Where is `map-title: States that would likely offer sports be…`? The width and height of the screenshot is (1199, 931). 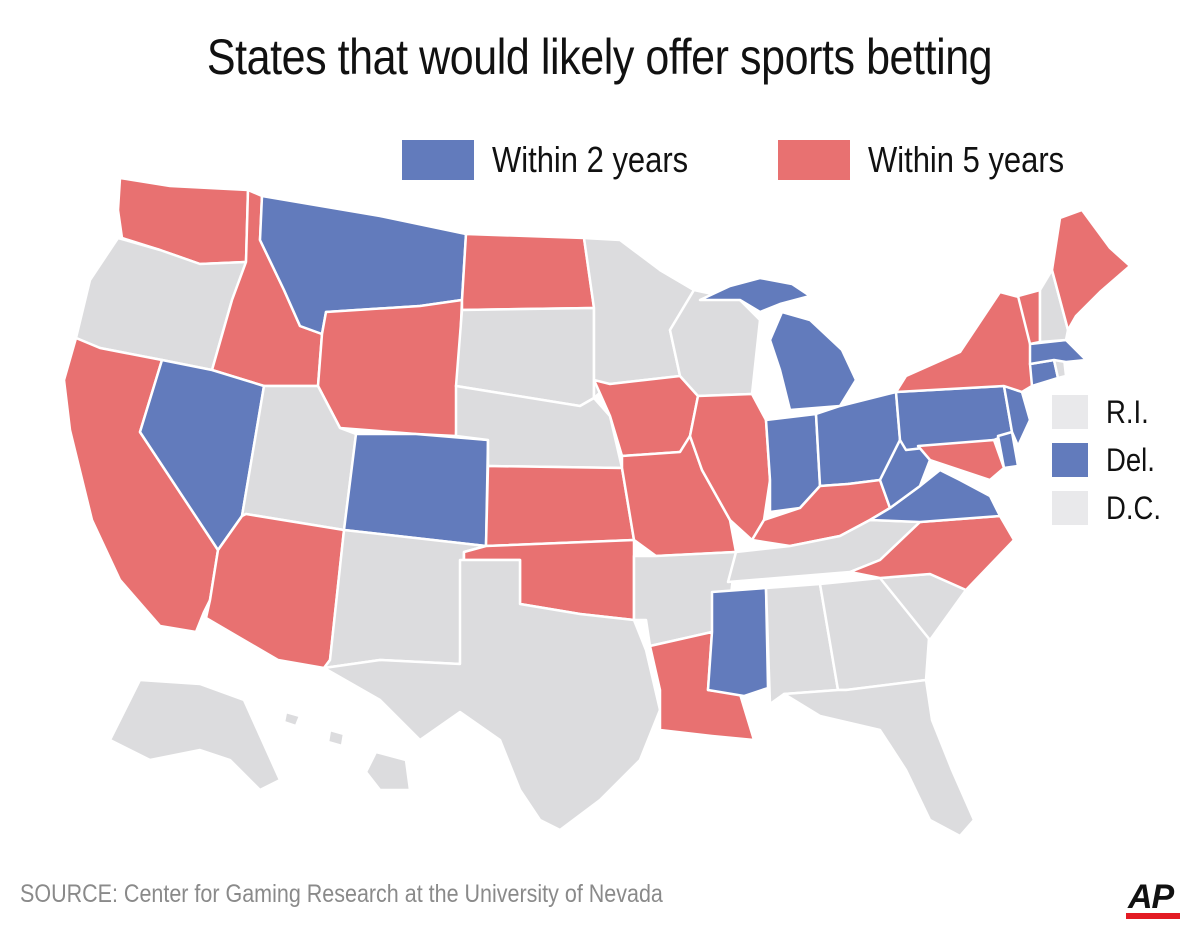 map-title: States that would likely offer sports be… is located at coordinates (599, 57).